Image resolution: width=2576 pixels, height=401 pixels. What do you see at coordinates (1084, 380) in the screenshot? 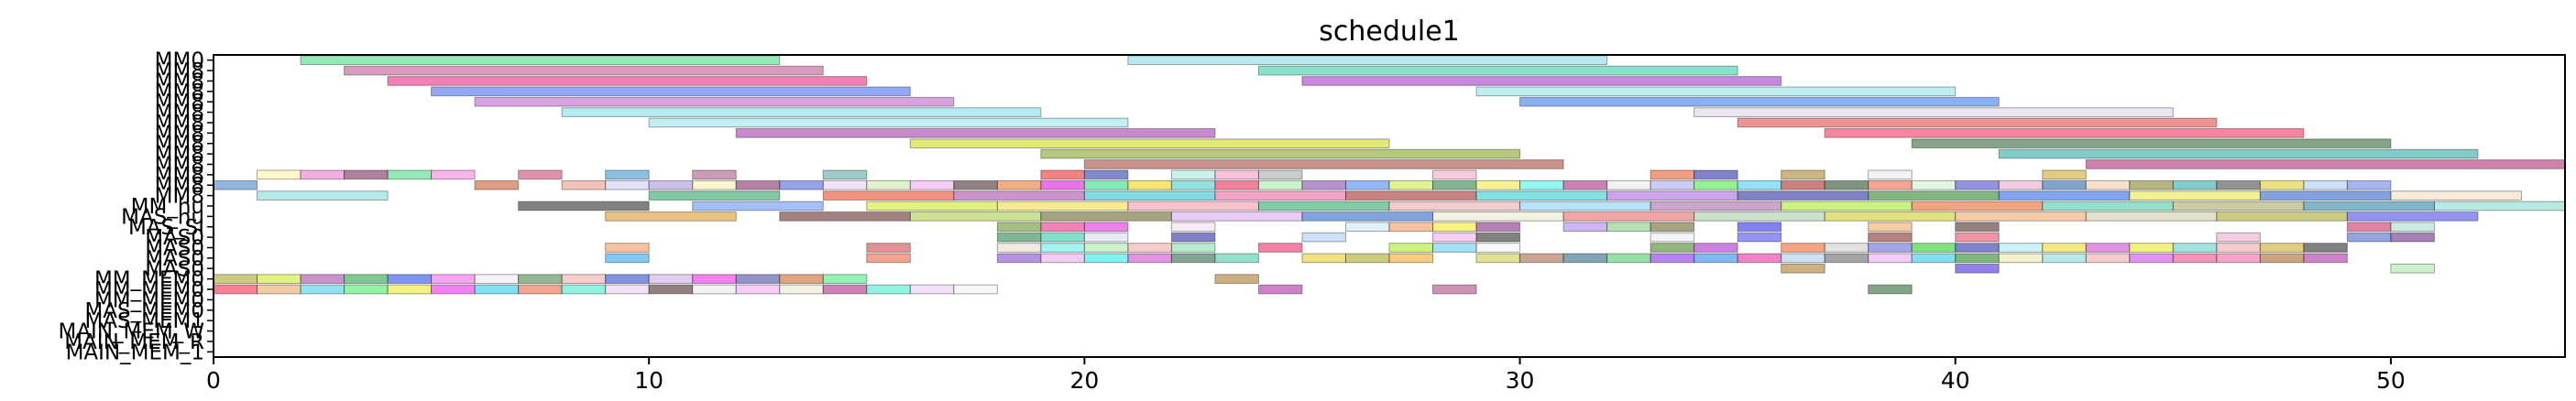
I see `x-tick-label: 20` at bounding box center [1084, 380].